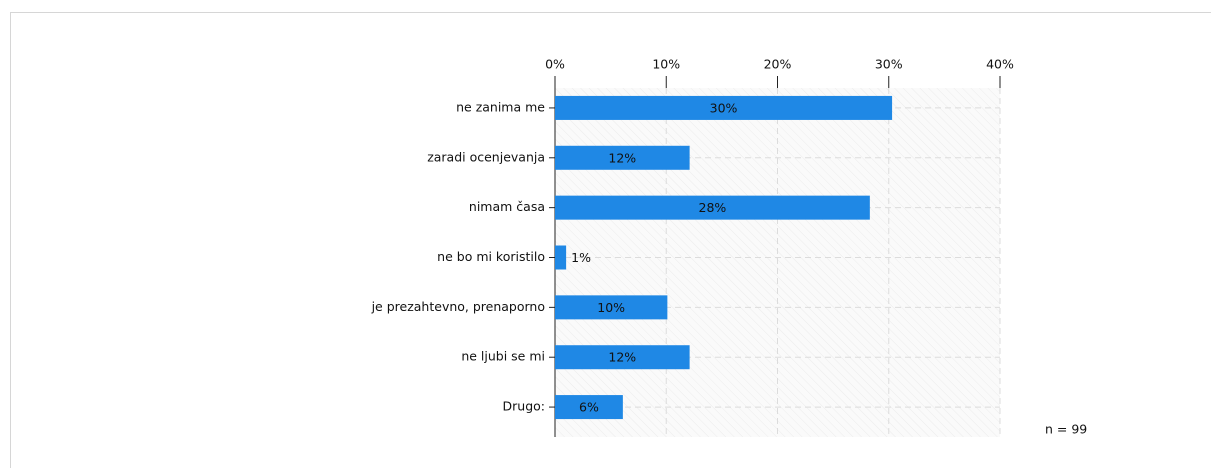  Describe the element at coordinates (458, 306) in the screenshot. I see `y-tick-label: je prezahtevno, prenaporno` at that location.